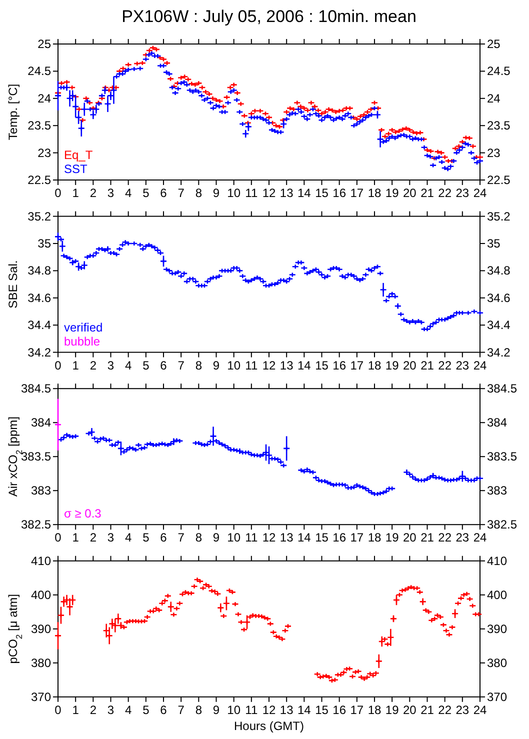  Describe the element at coordinates (499, 271) in the screenshot. I see `y2-tick-label: 34.8` at that location.